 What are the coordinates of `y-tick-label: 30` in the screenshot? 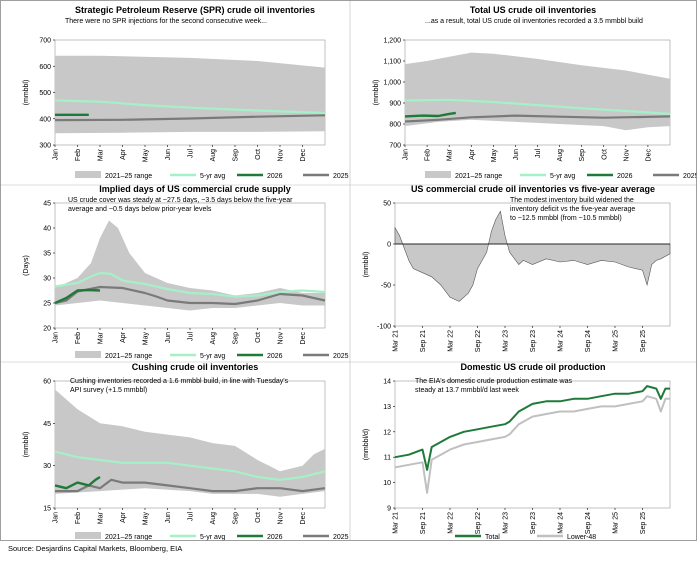 It's located at (47, 279).